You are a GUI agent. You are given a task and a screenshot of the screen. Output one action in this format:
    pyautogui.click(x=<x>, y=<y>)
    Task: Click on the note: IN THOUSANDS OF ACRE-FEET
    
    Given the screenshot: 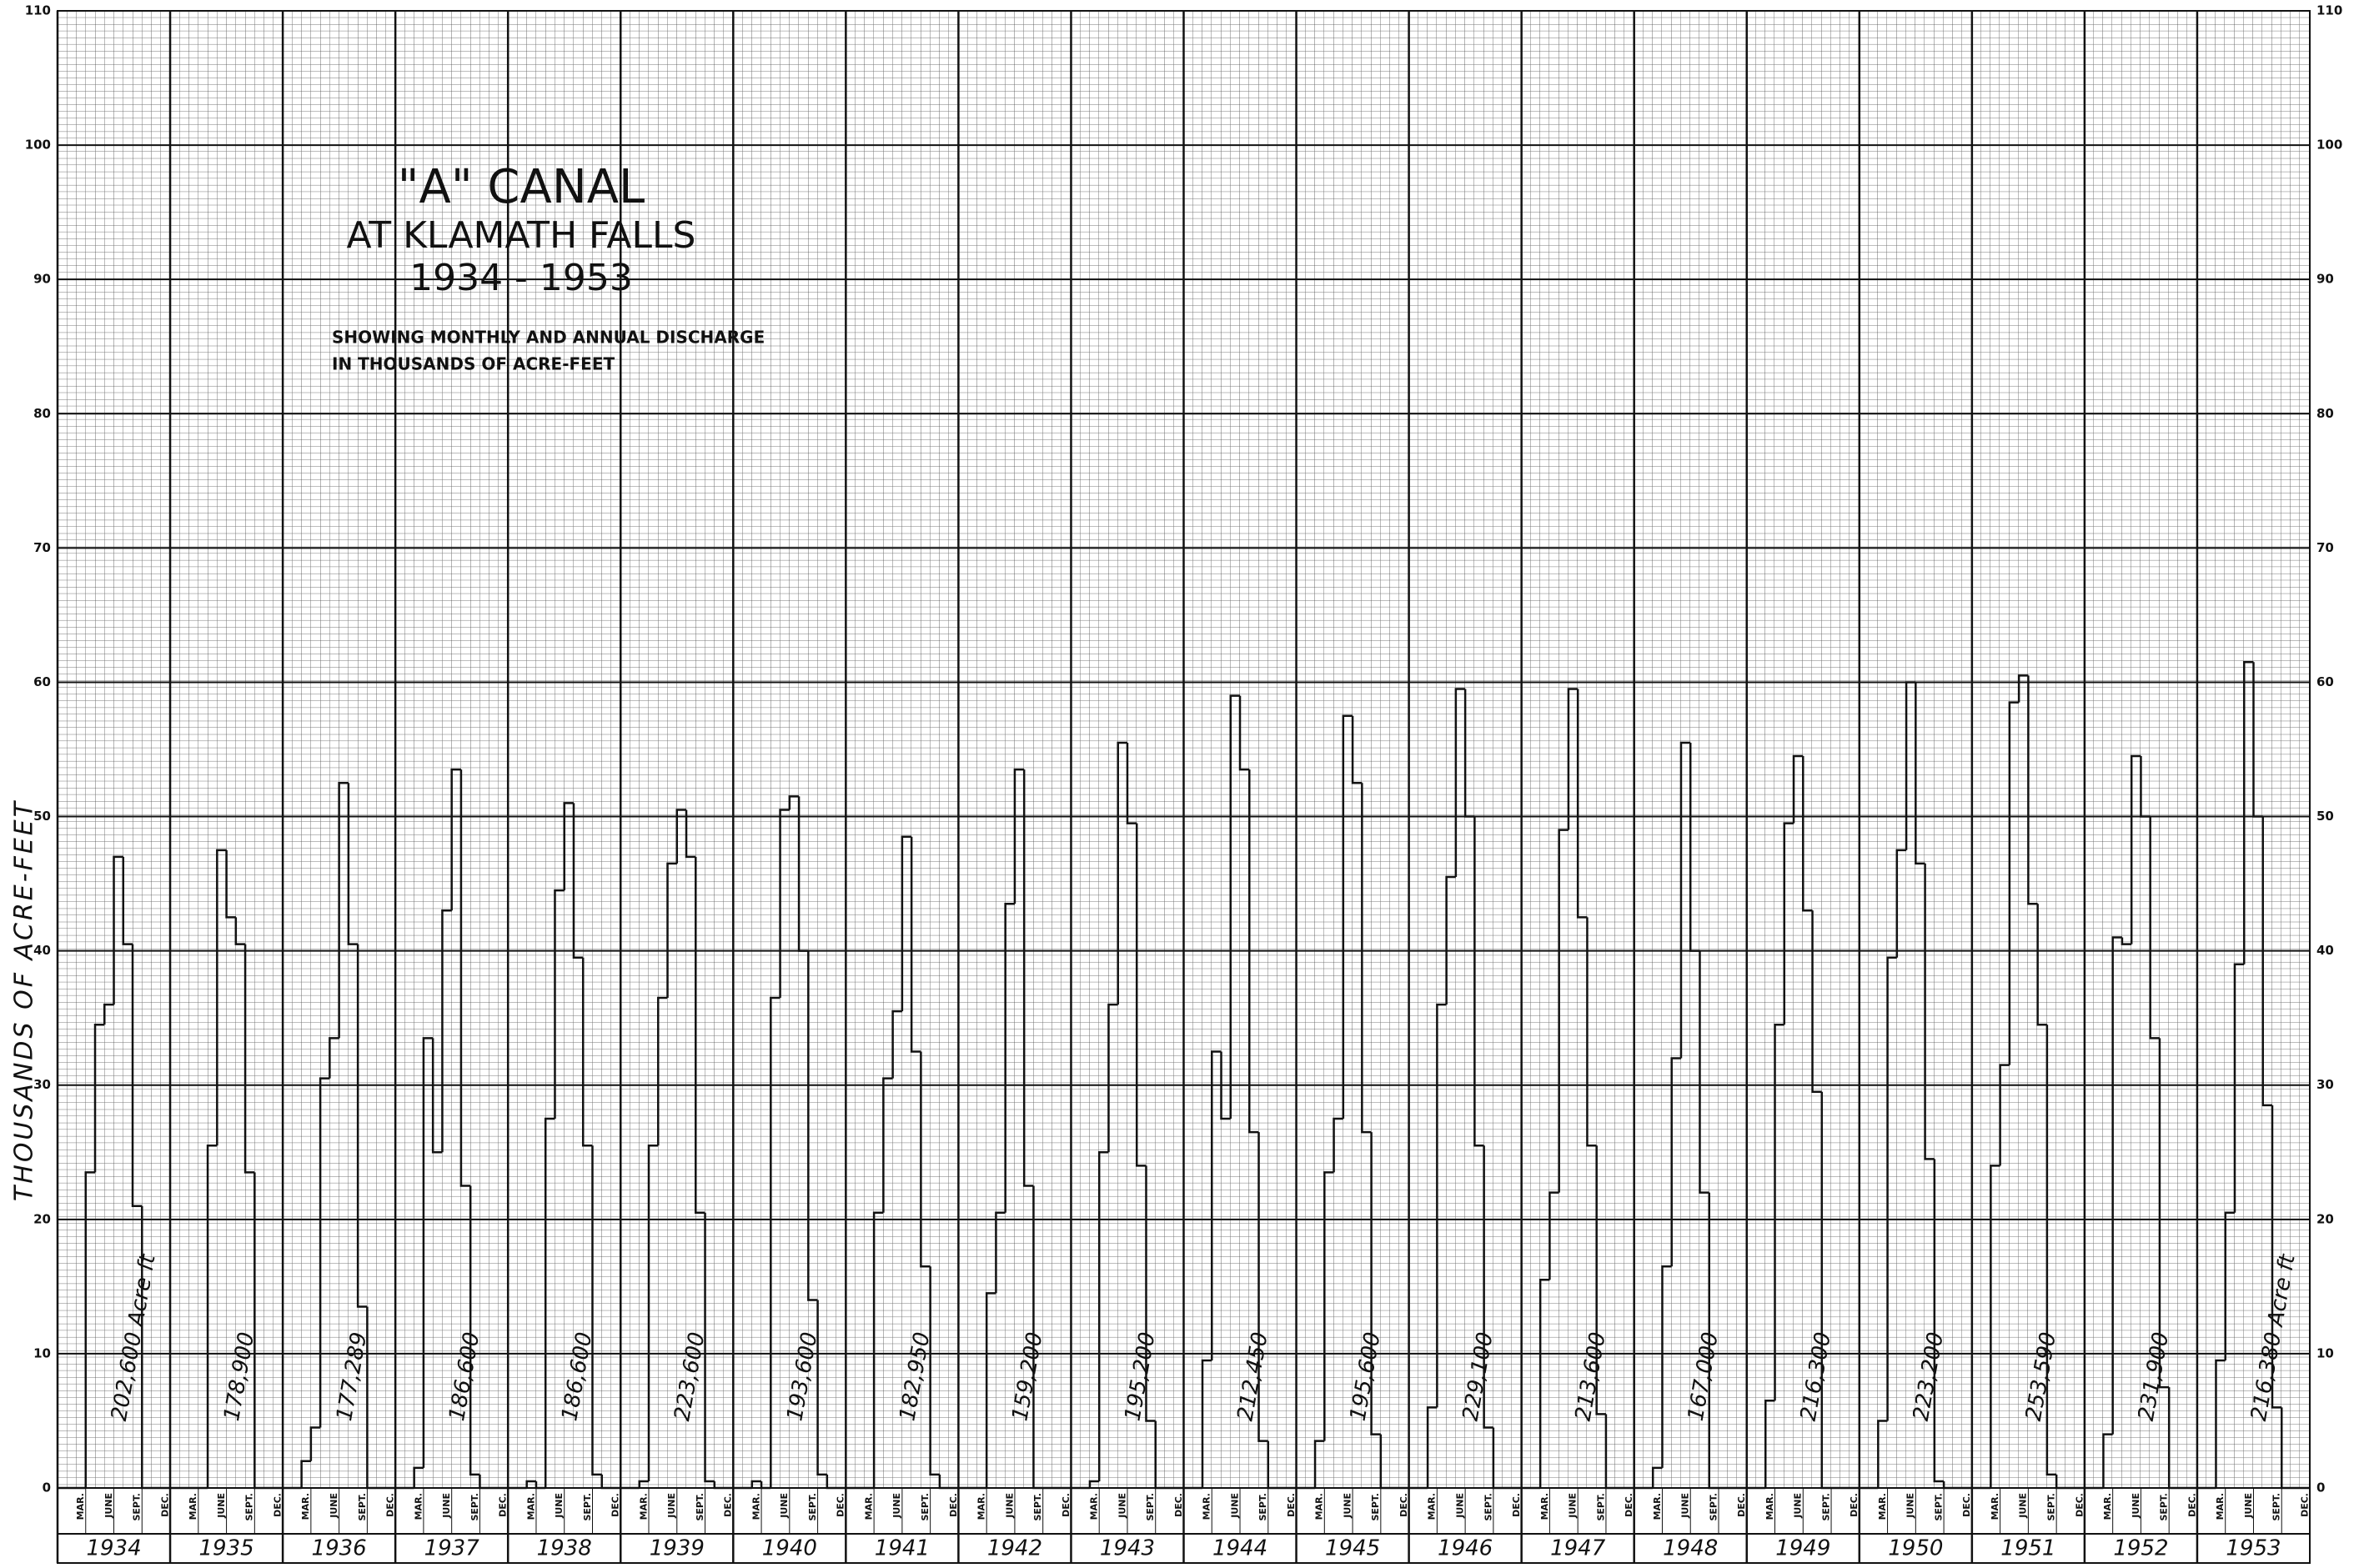 What is the action you would take?
    pyautogui.click(x=473, y=364)
    